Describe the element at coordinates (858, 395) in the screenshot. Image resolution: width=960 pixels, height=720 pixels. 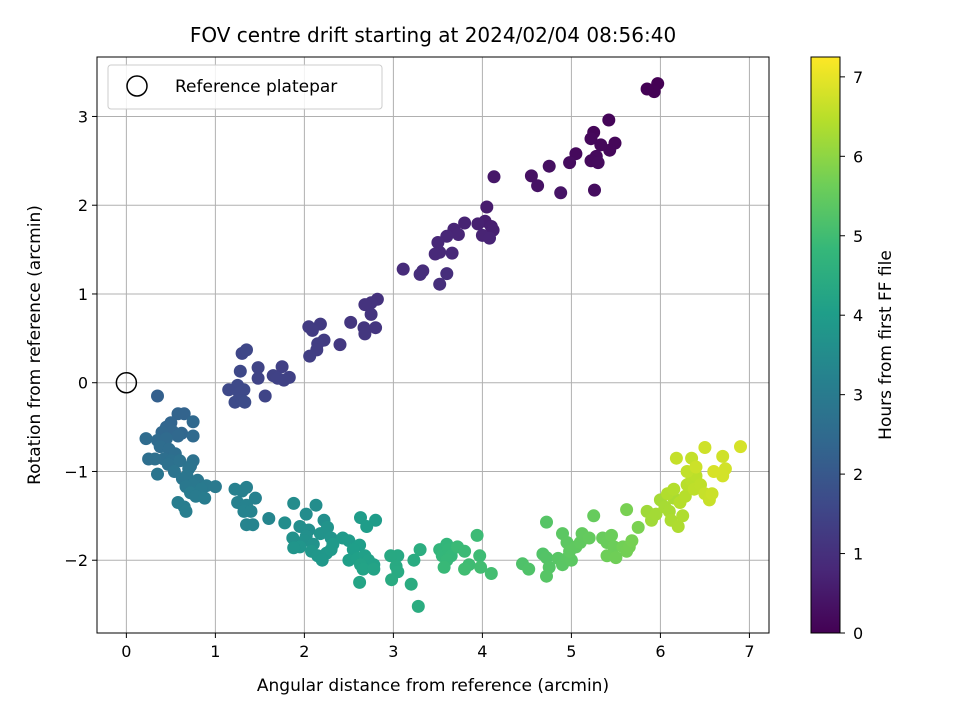
I see `colorbar-tick-label: 3` at that location.